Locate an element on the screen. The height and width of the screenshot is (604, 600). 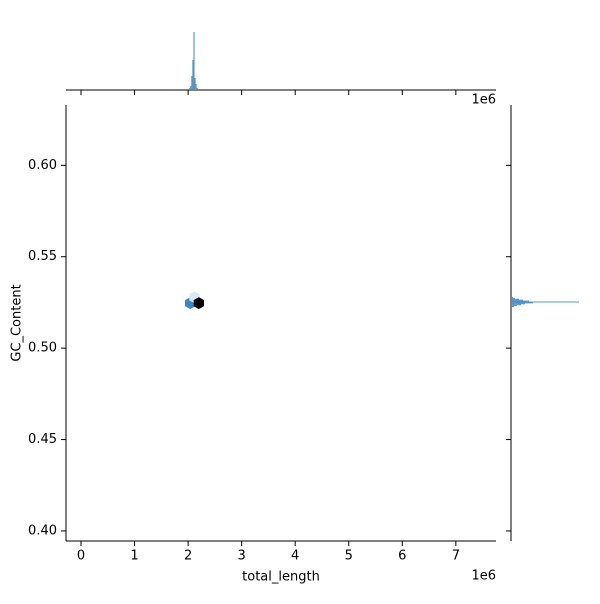
x-tick-label: 2 is located at coordinates (188, 556).